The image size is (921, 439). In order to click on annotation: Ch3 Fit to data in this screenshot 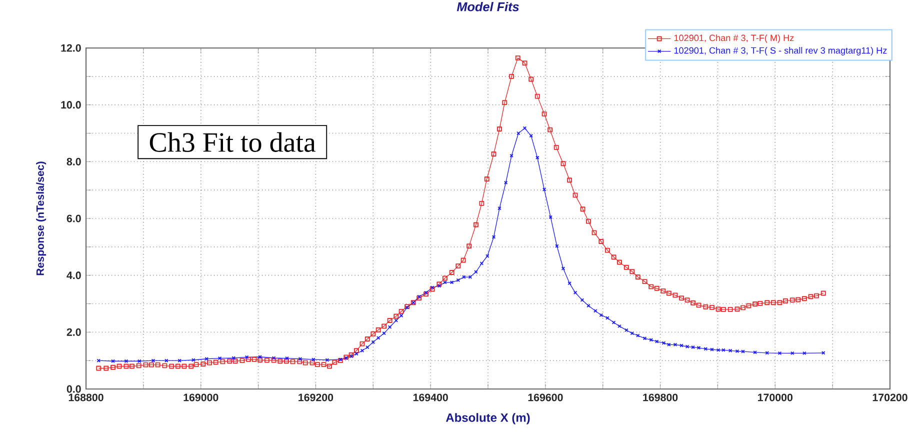, I will do `click(233, 142)`.